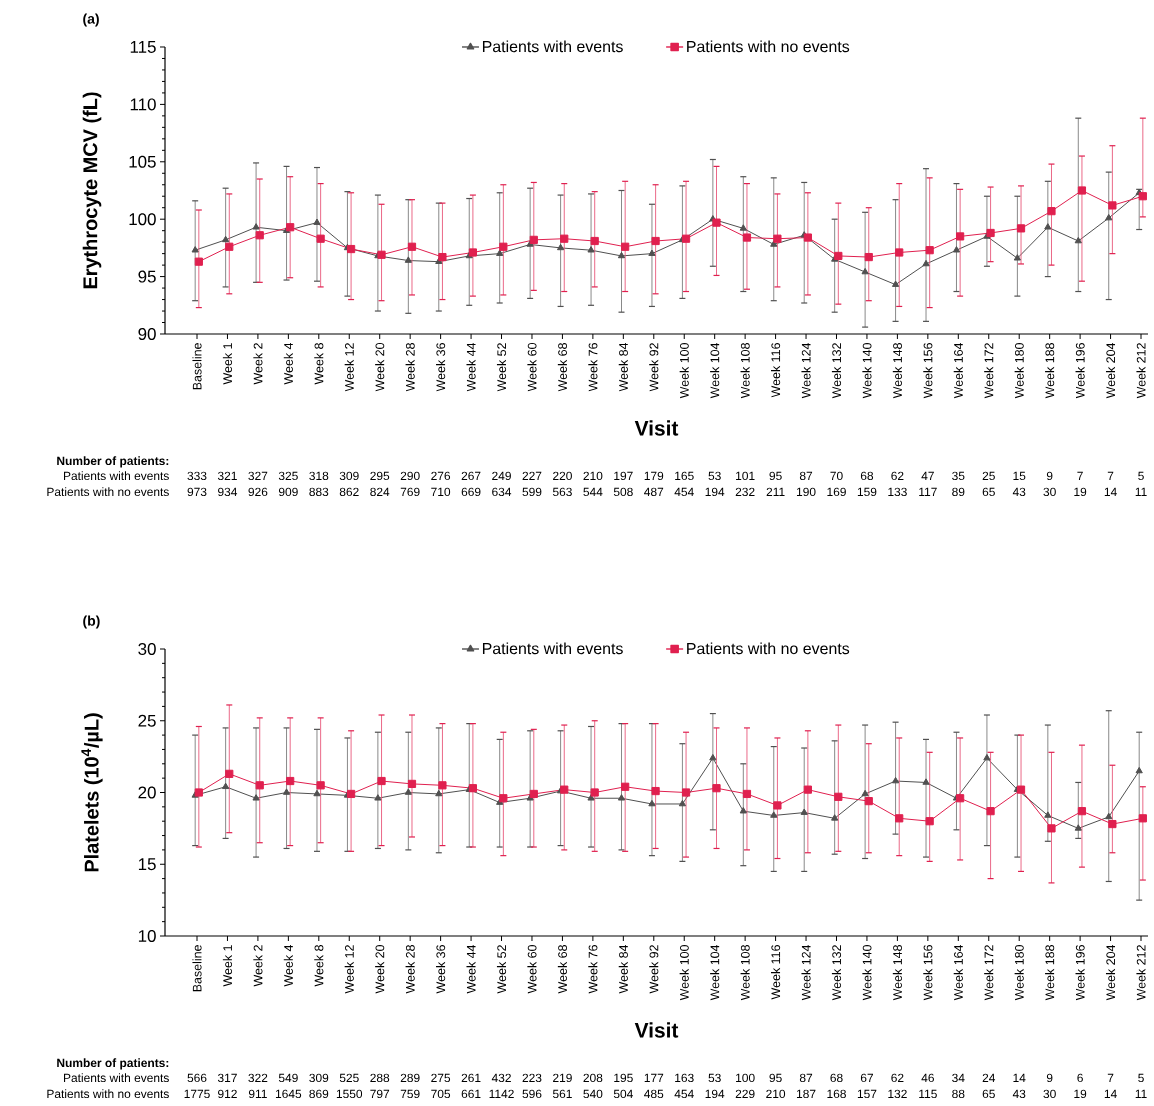  Describe the element at coordinates (471, 492) in the screenshot. I see `text: 669` at that location.